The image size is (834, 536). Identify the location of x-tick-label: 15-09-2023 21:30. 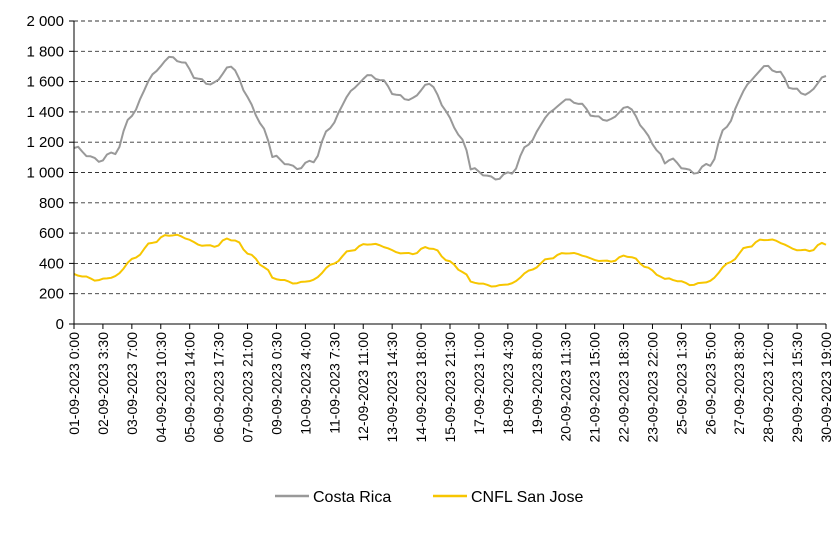
(450, 387).